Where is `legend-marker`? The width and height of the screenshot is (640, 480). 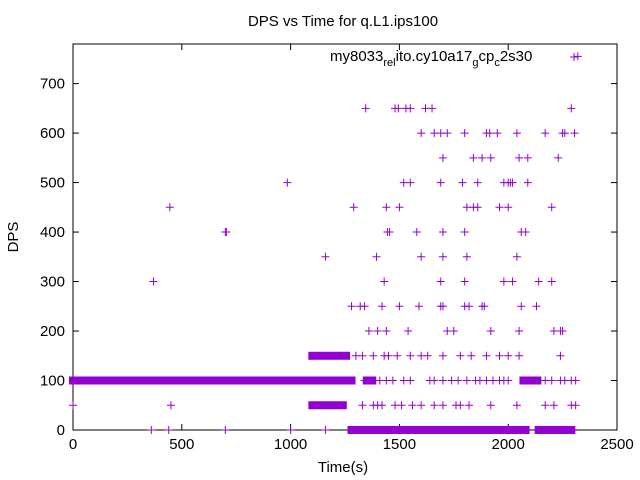
legend-marker is located at coordinates (574, 57).